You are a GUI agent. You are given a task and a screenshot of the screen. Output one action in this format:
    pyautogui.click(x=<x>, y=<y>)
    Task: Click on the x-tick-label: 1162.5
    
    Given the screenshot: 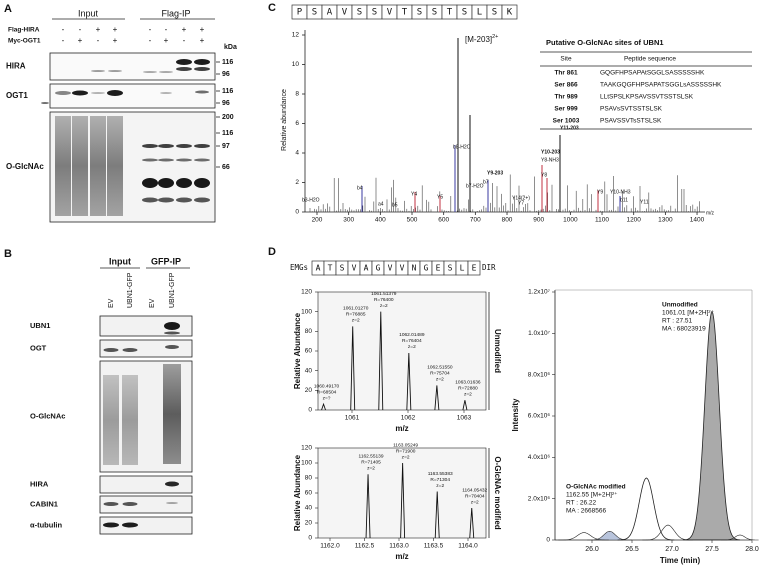 What is the action you would take?
    pyautogui.click(x=365, y=546)
    